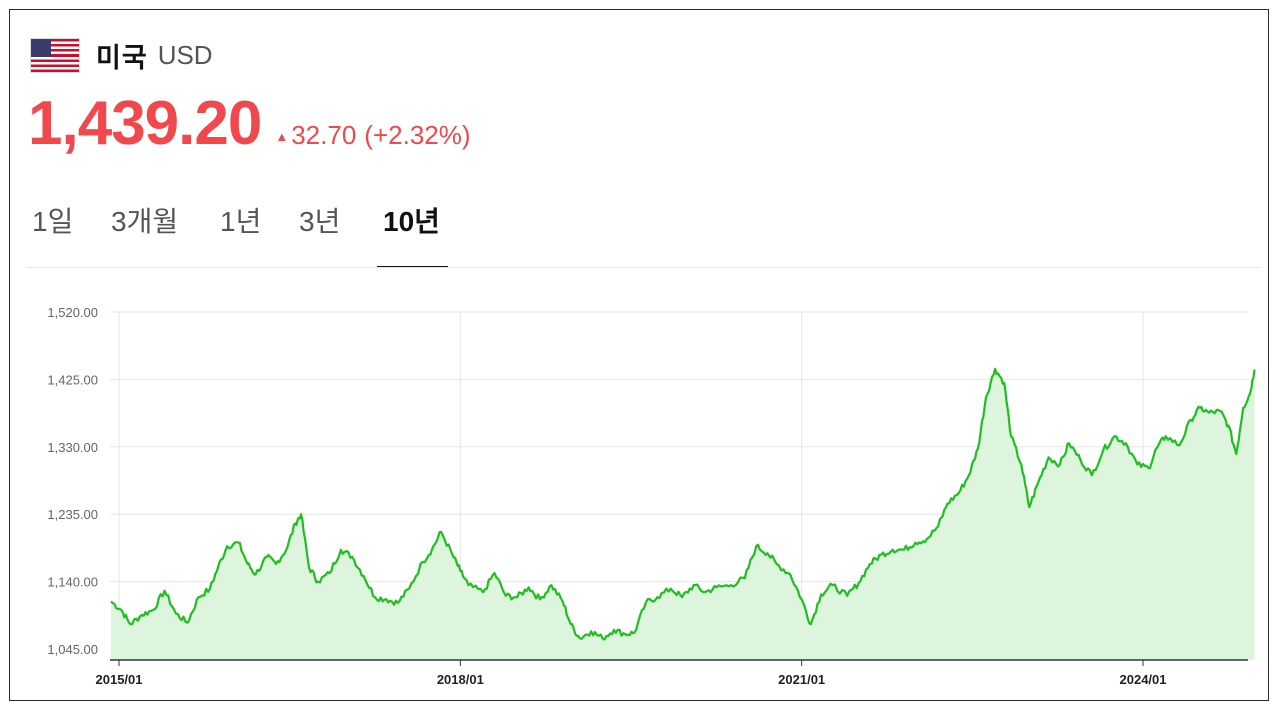  Describe the element at coordinates (145, 221) in the screenshot. I see `tab-3m: 3개월` at that location.